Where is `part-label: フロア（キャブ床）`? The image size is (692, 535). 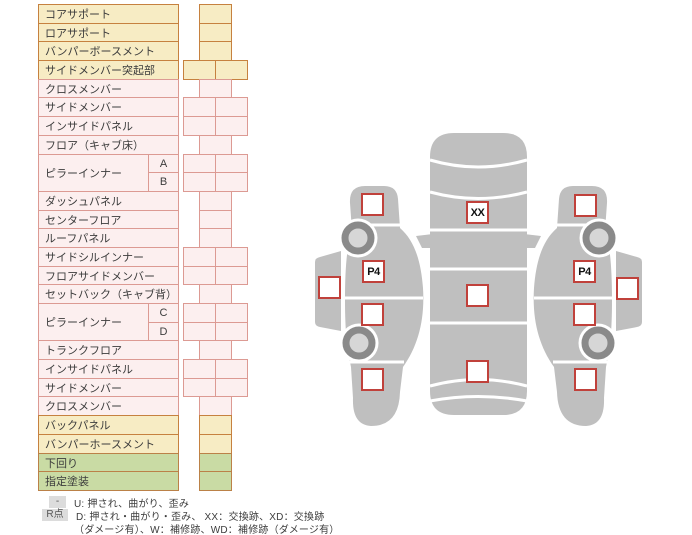
part-label: フロア（キャブ床） is located at coordinates (108, 145).